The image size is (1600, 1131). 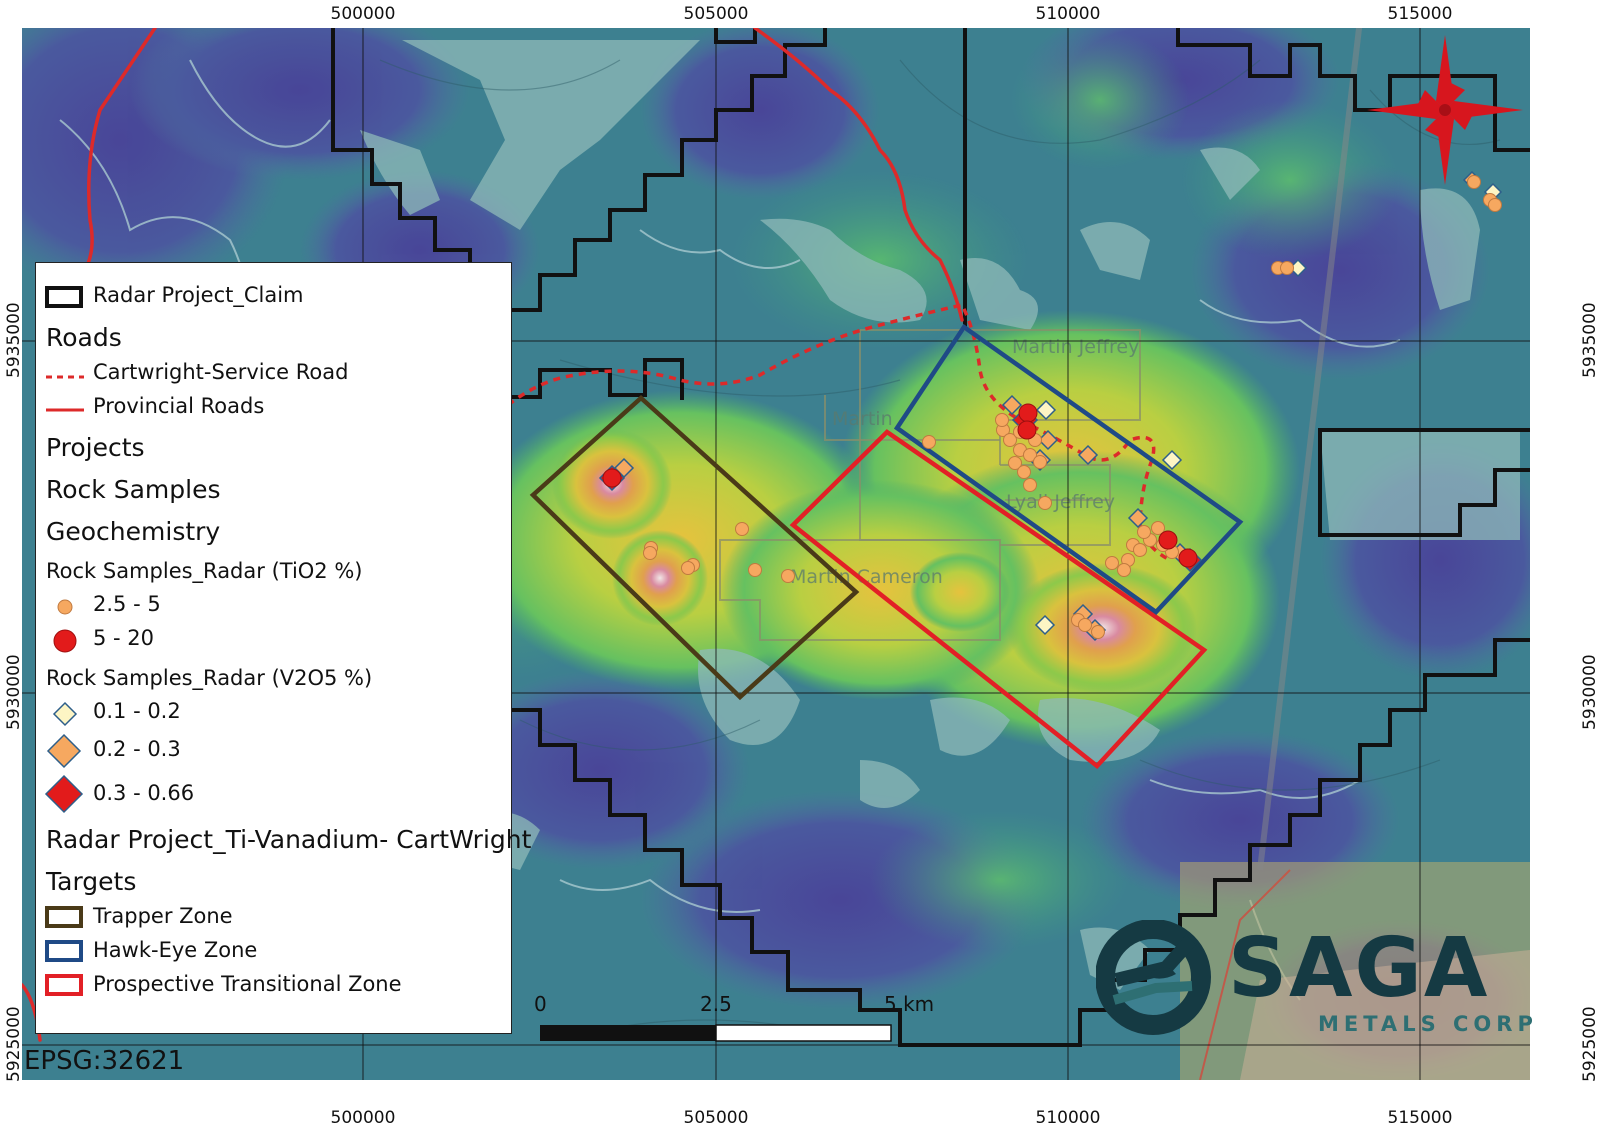 What do you see at coordinates (14, 1044) in the screenshot?
I see `y-tick-left-5925000: 5925000` at bounding box center [14, 1044].